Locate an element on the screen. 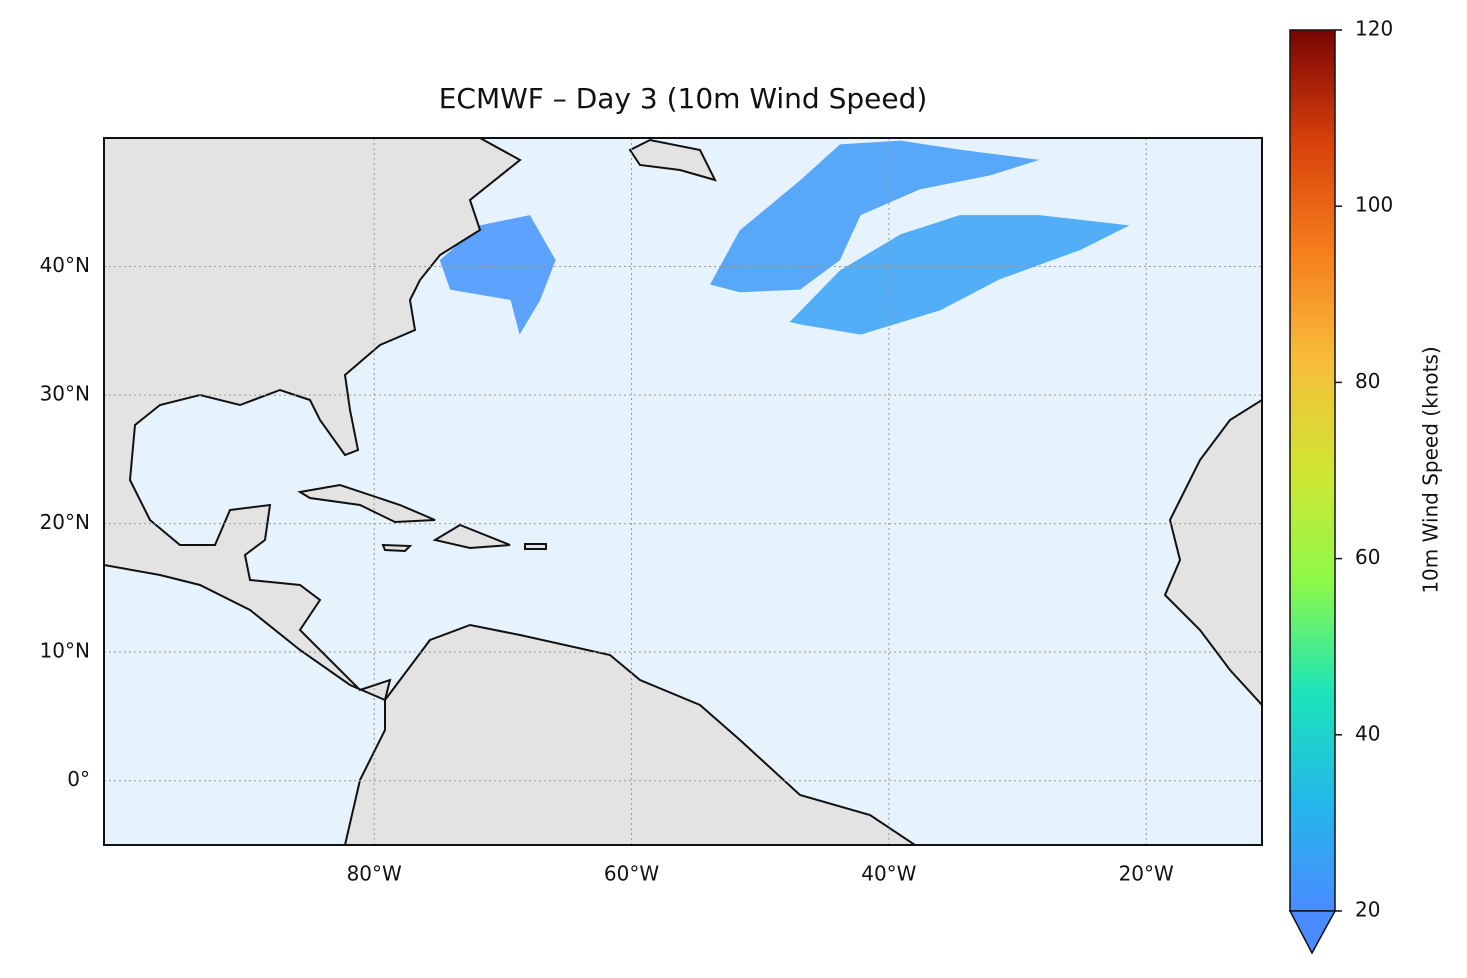  colorbar-tick-label: 80 is located at coordinates (1367, 381).